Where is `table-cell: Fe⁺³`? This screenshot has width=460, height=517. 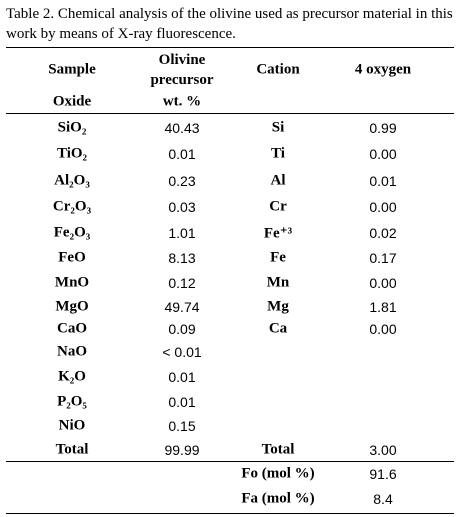 table-cell: Fe⁺³ is located at coordinates (278, 233).